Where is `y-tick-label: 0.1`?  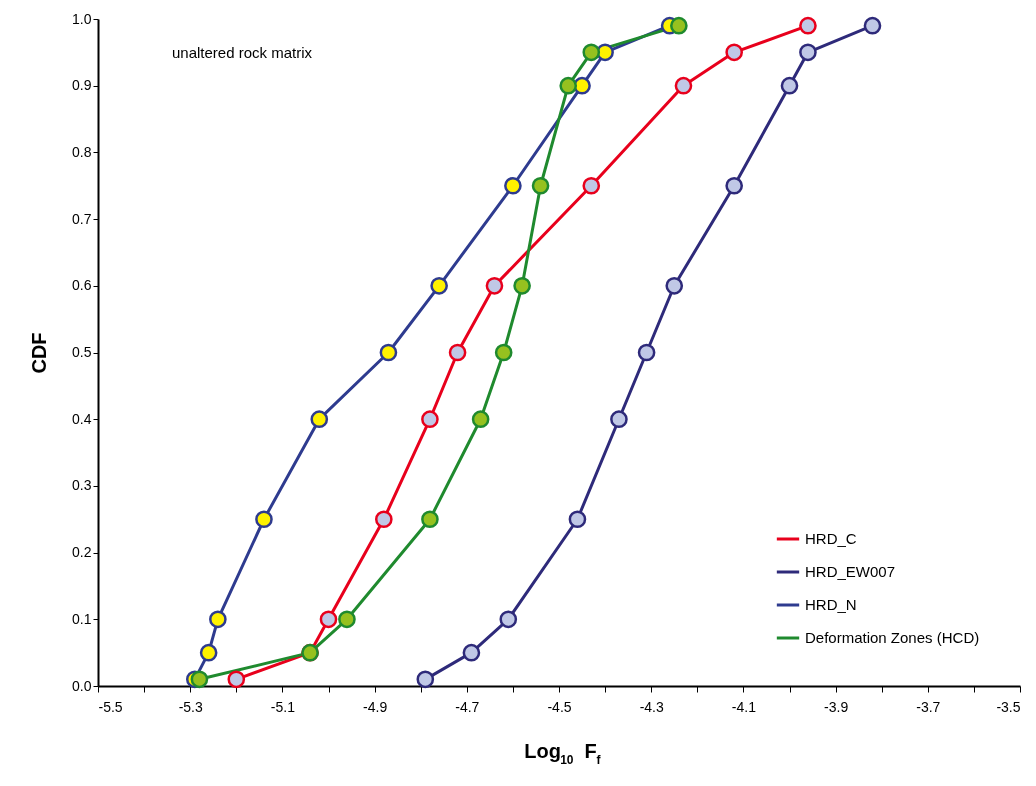 y-tick-label: 0.1 is located at coordinates (82, 618).